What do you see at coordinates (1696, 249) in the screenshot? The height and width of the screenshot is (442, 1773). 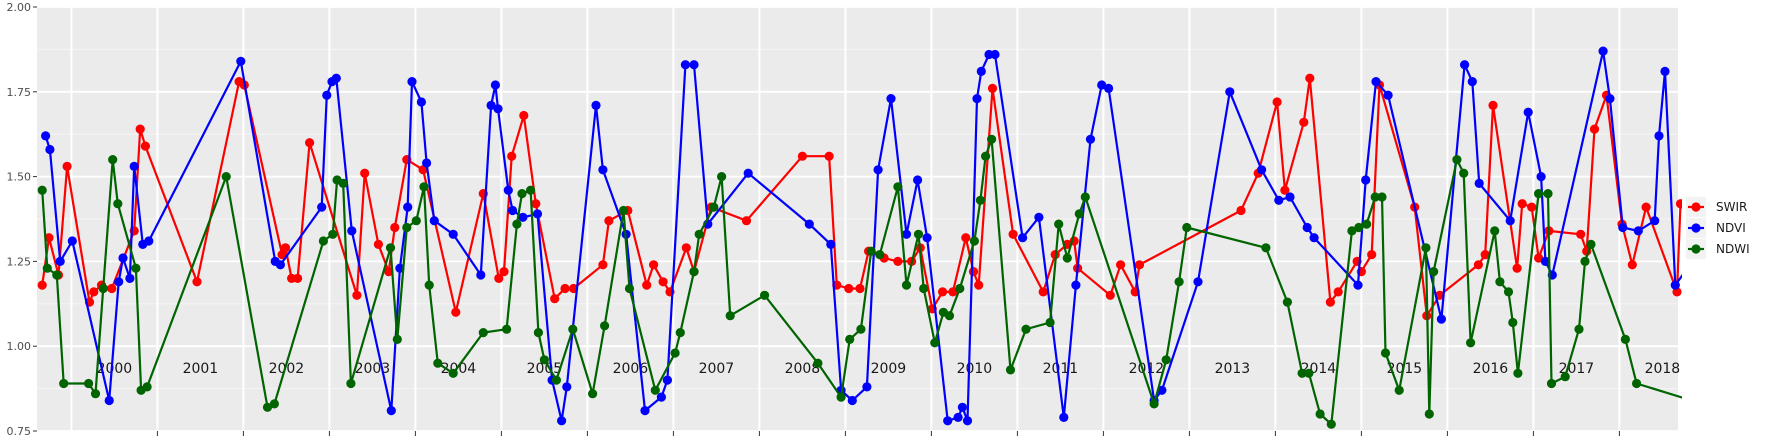 I see `legend-key-ndwi` at bounding box center [1696, 249].